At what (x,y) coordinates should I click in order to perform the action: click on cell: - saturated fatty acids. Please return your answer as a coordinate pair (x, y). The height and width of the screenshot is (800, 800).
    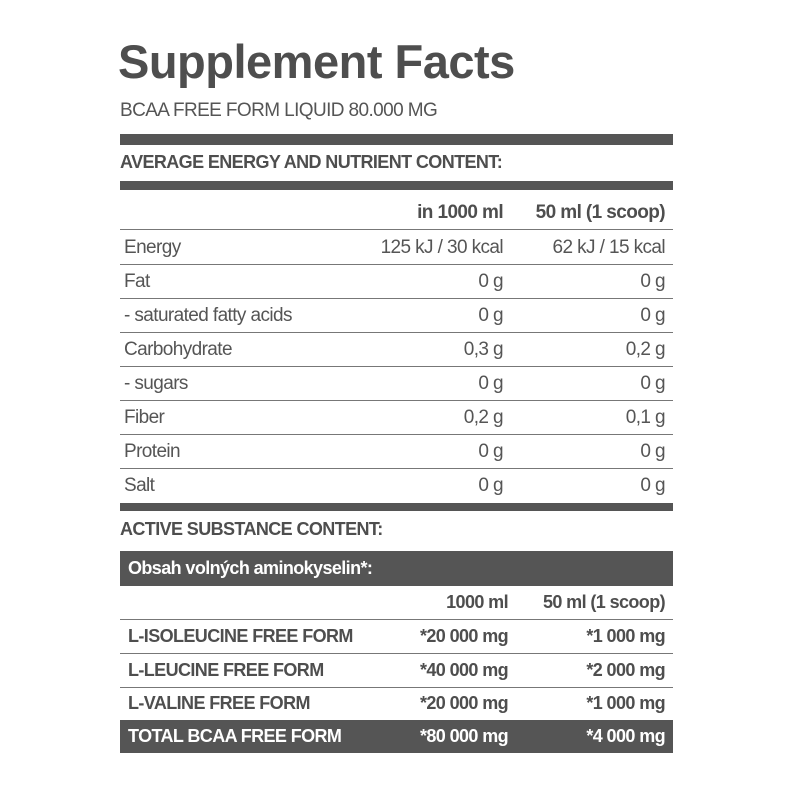
    Looking at the image, I should click on (208, 315).